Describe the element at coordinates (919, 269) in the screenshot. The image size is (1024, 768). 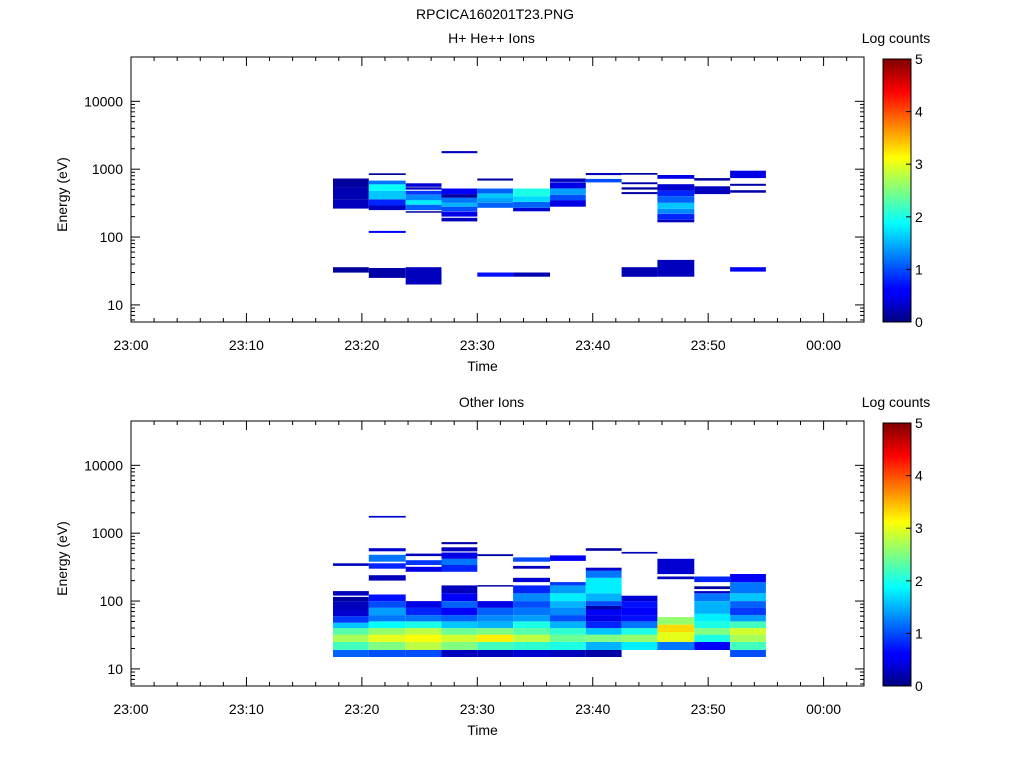
I see `colorbar-tick-label: 1` at that location.